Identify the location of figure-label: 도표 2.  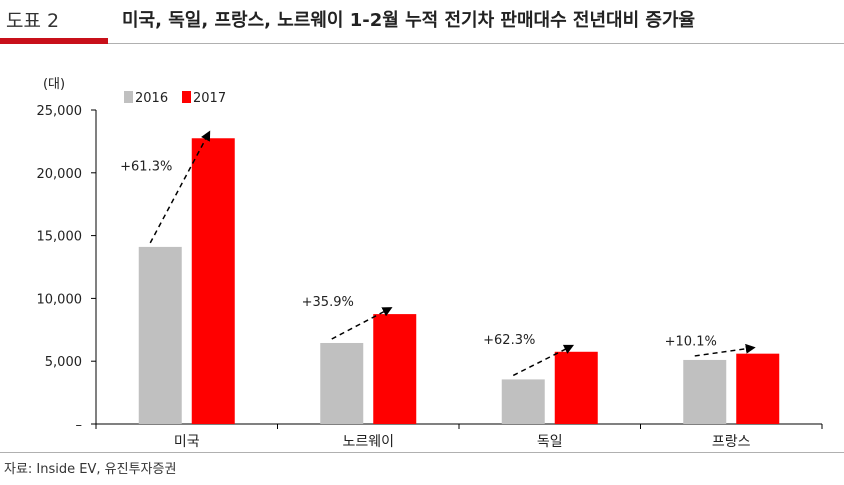
(33, 21).